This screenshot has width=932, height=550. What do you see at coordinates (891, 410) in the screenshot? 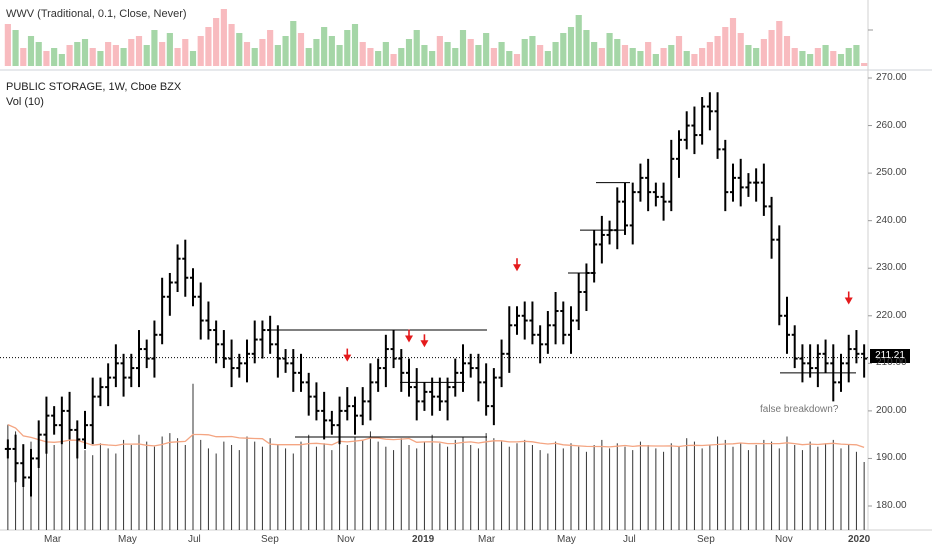
I see `y-tick-label: 200.00` at bounding box center [891, 410].